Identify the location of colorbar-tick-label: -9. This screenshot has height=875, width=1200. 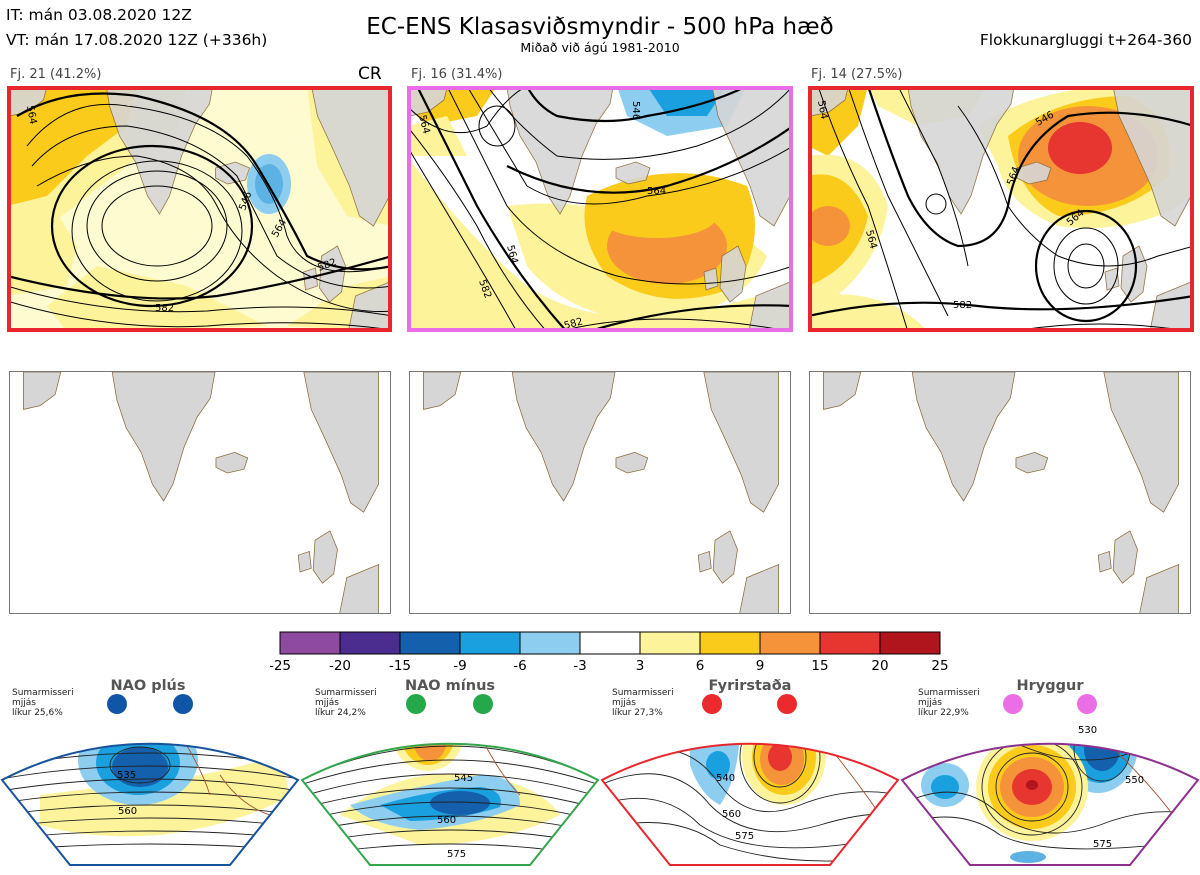
(459, 666).